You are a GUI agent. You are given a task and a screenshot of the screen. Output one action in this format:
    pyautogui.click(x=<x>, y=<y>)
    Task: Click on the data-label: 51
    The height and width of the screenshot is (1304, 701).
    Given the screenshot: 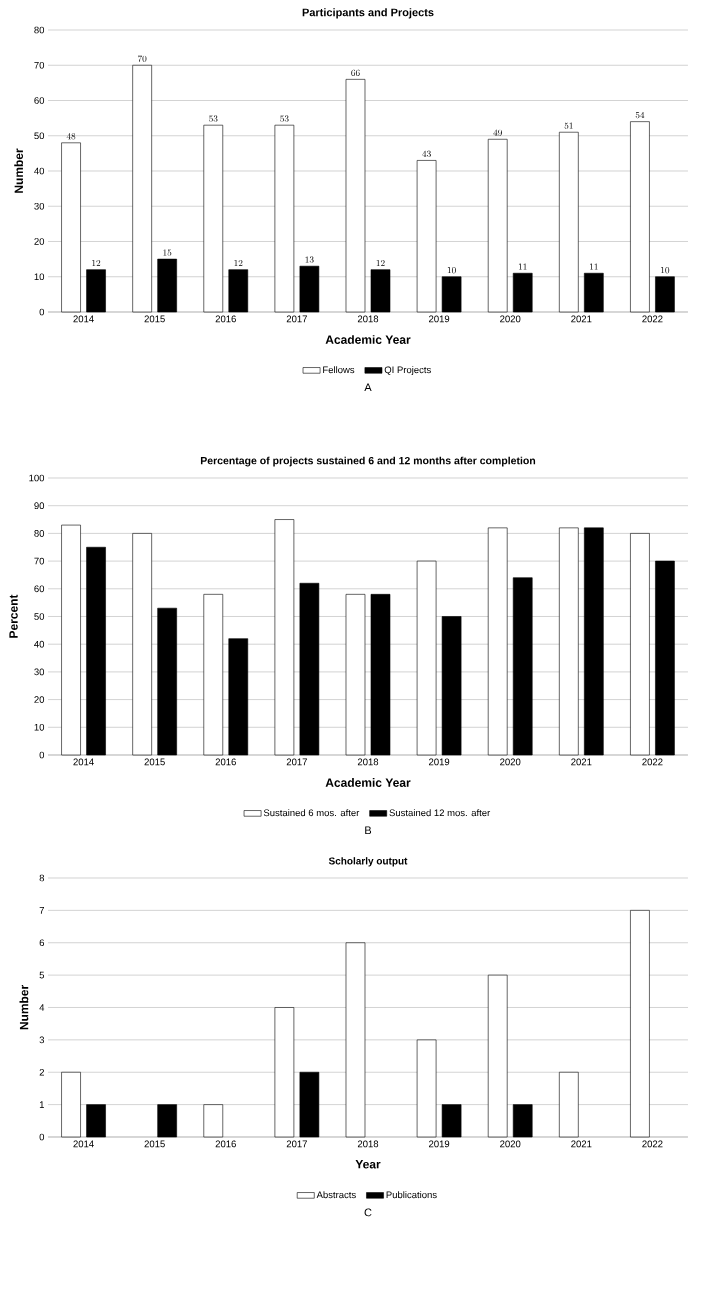 What is the action you would take?
    pyautogui.click(x=568, y=125)
    